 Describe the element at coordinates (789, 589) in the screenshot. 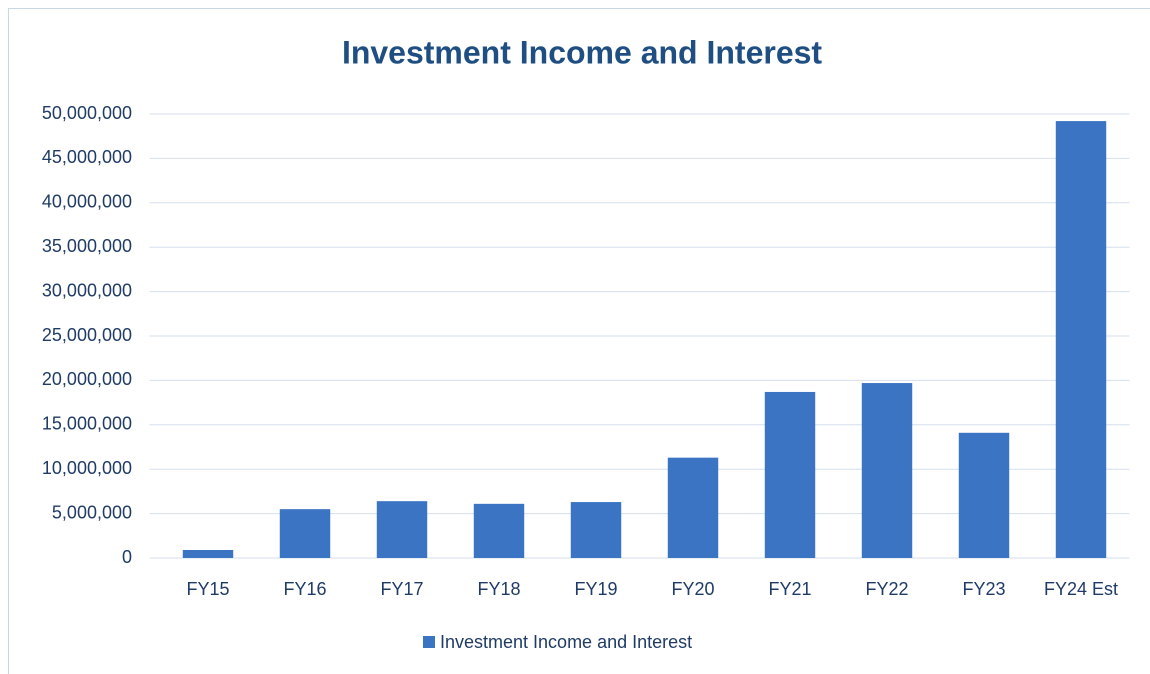

I see `x-tick-label: FY21` at that location.